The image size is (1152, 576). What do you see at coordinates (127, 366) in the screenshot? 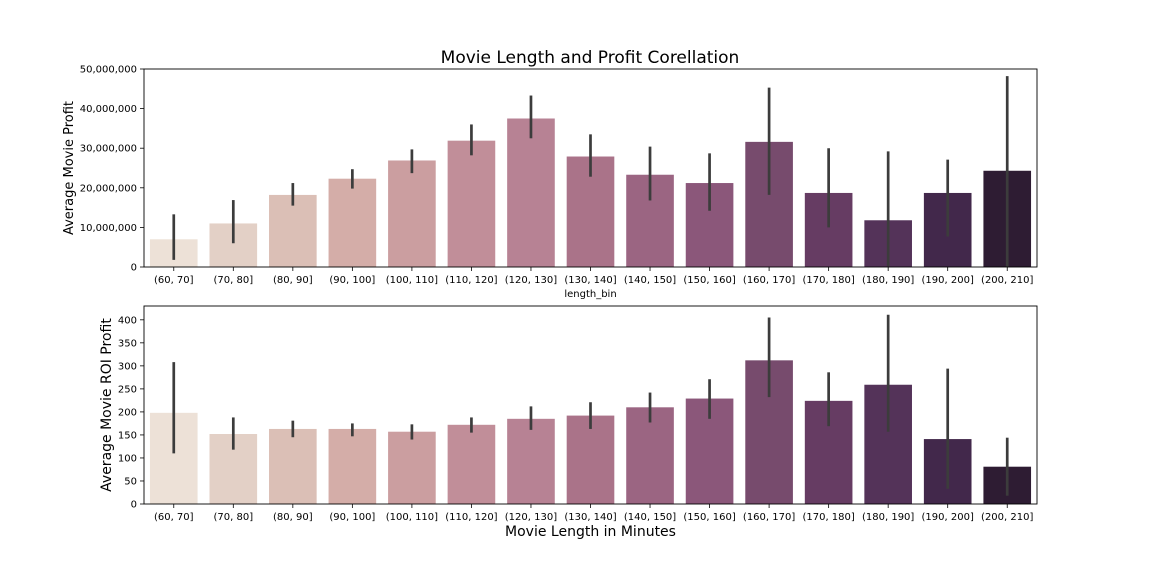
I see `y-tick-label: 300` at bounding box center [127, 366].